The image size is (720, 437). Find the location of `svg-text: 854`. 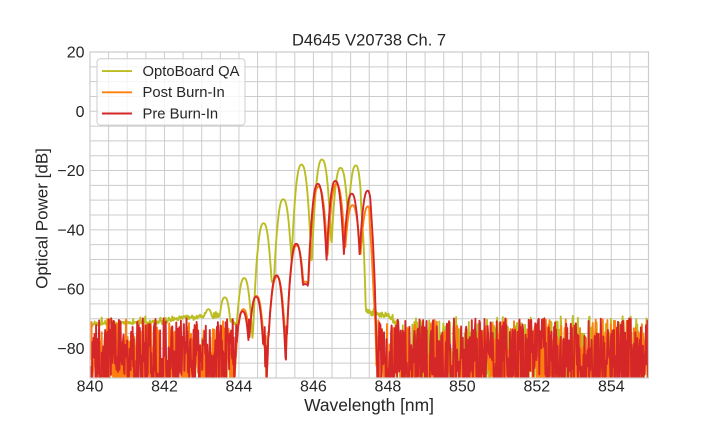

svg-text: 854 is located at coordinates (611, 387).